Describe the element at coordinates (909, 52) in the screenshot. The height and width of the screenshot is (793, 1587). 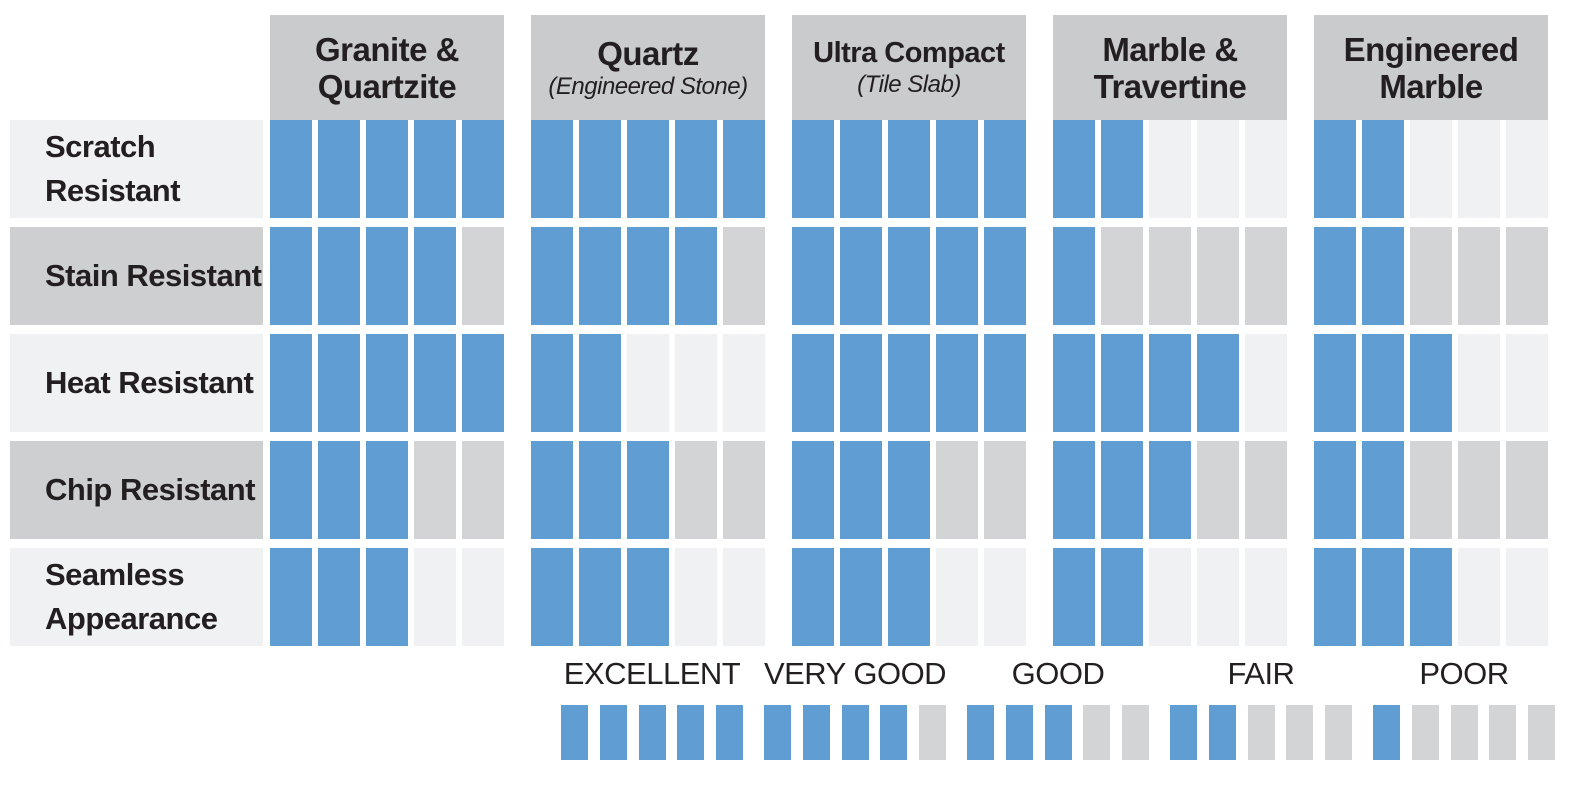
I see `column-title: Ultra Compact` at that location.